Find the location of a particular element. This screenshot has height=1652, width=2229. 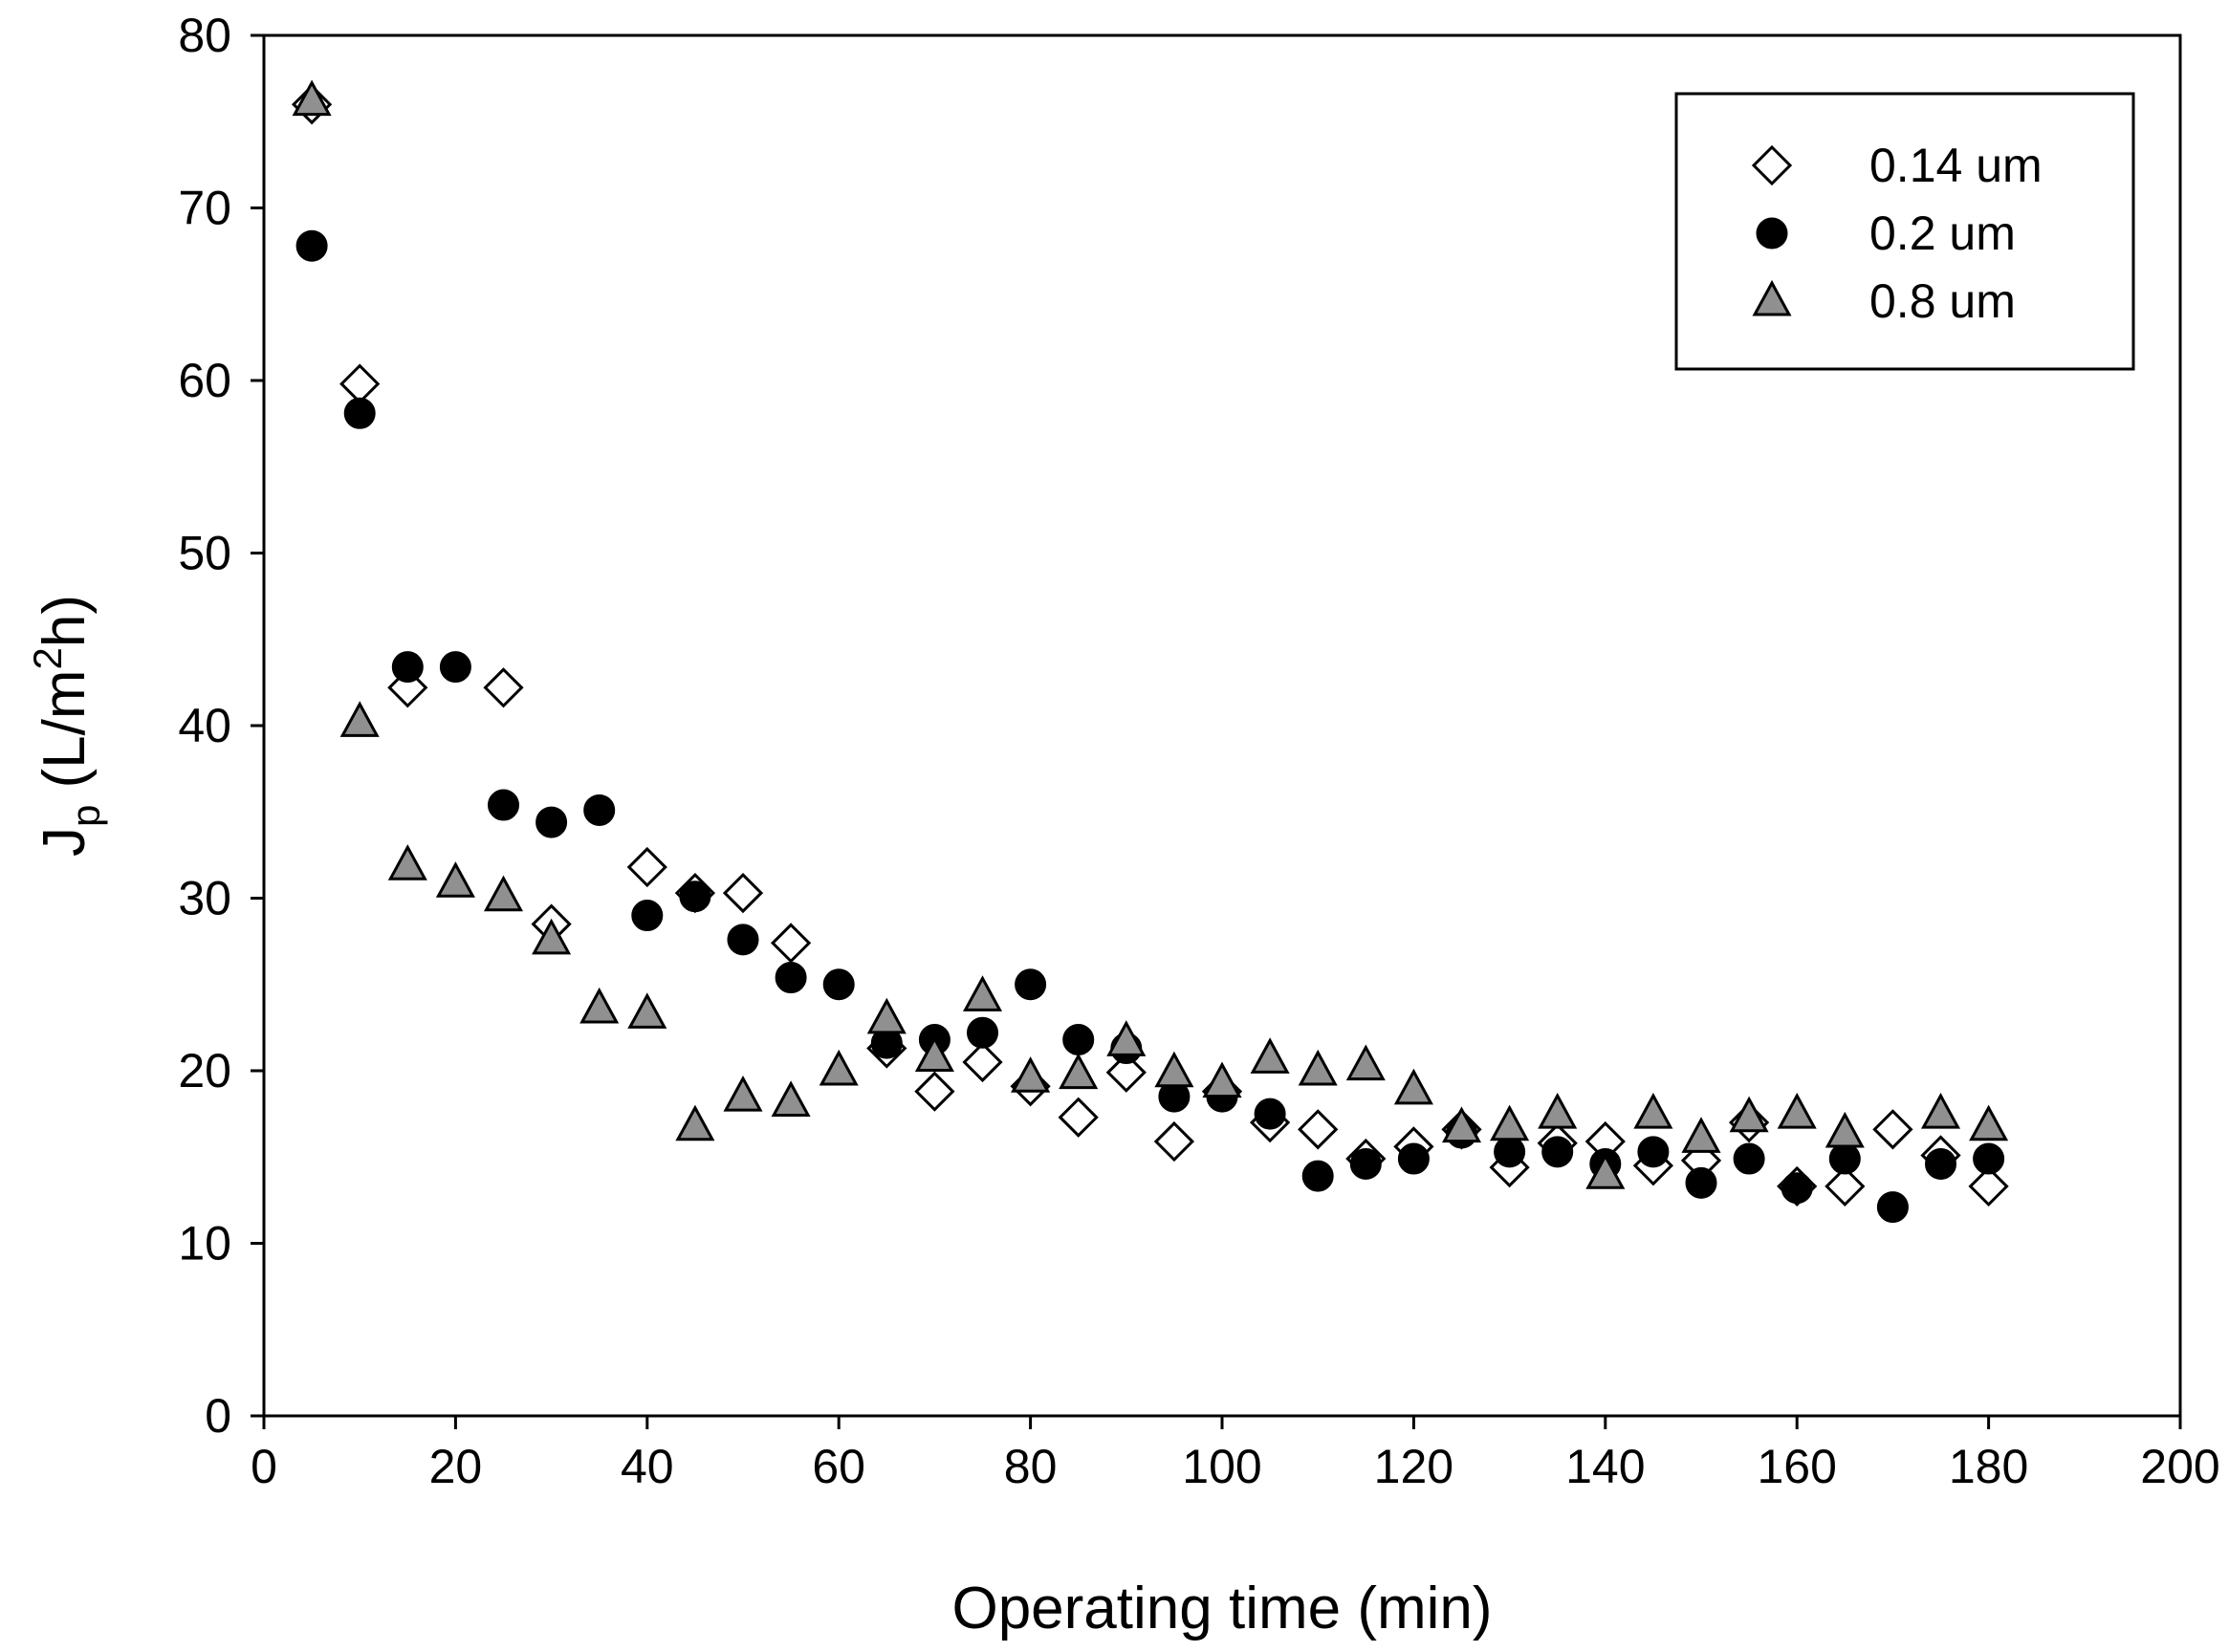

y-axis-title-superscript: 2 is located at coordinates (48, 658).